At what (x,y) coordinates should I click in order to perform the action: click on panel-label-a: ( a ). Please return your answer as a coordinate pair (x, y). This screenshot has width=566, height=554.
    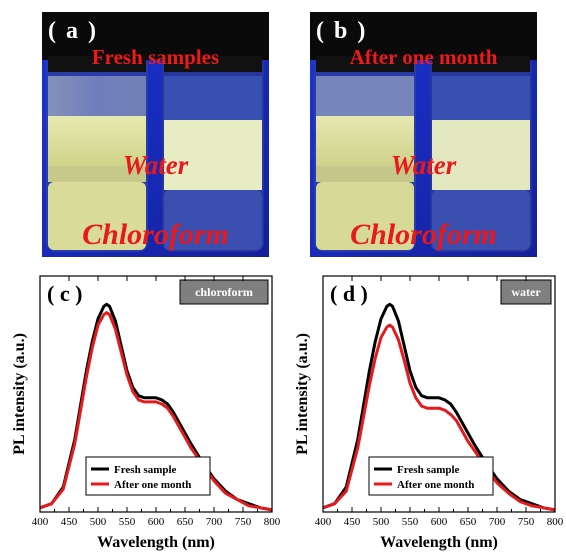
    Looking at the image, I should click on (73, 31).